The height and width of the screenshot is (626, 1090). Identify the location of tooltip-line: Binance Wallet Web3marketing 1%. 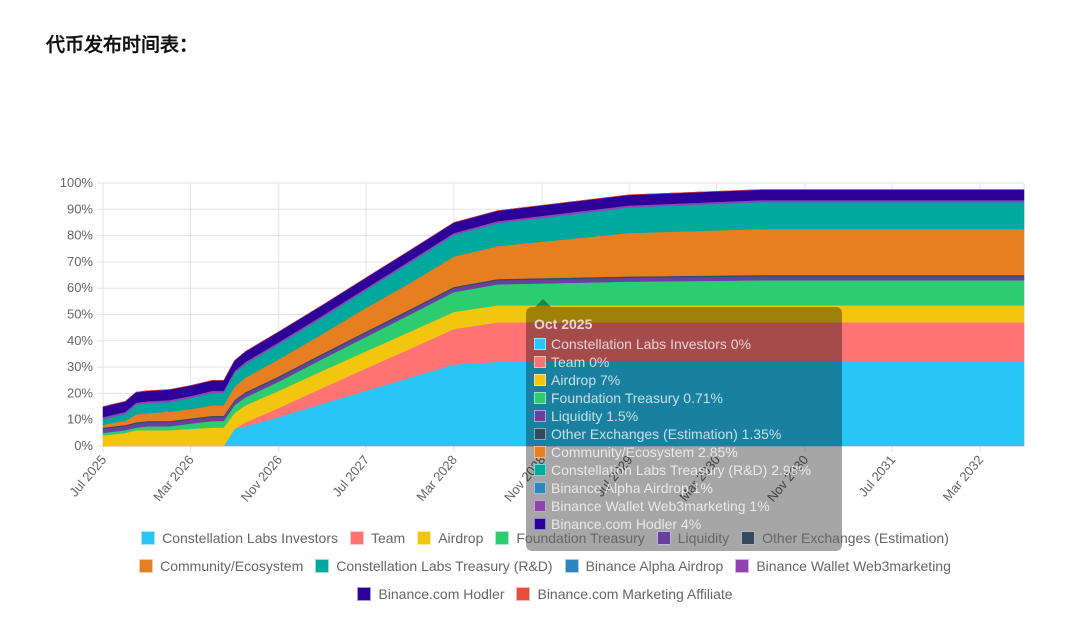
(684, 506).